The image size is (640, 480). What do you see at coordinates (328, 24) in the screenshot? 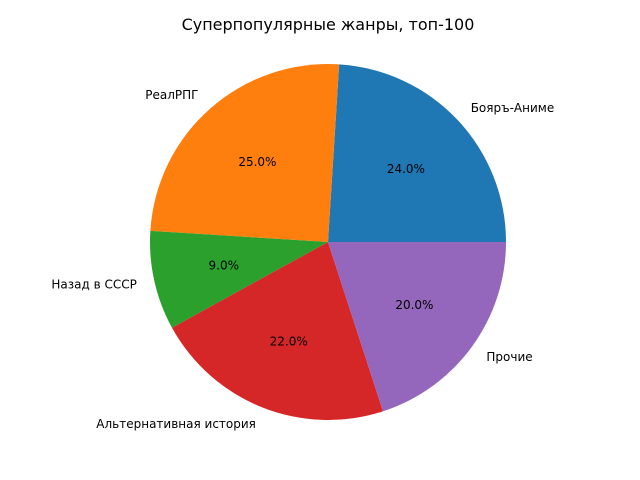
I see `chart-title: Суперпопулярные жанры, топ-100` at bounding box center [328, 24].